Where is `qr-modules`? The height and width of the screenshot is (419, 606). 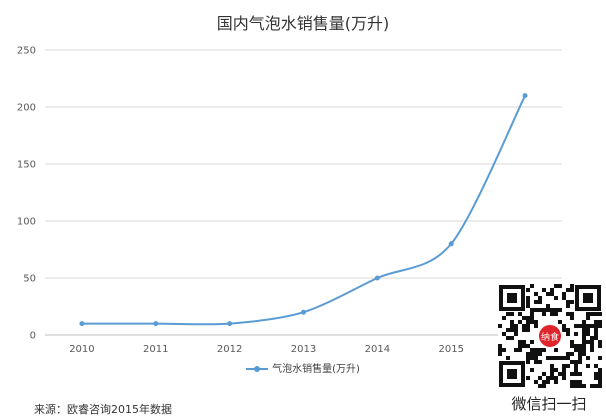 qr-modules is located at coordinates (550, 336).